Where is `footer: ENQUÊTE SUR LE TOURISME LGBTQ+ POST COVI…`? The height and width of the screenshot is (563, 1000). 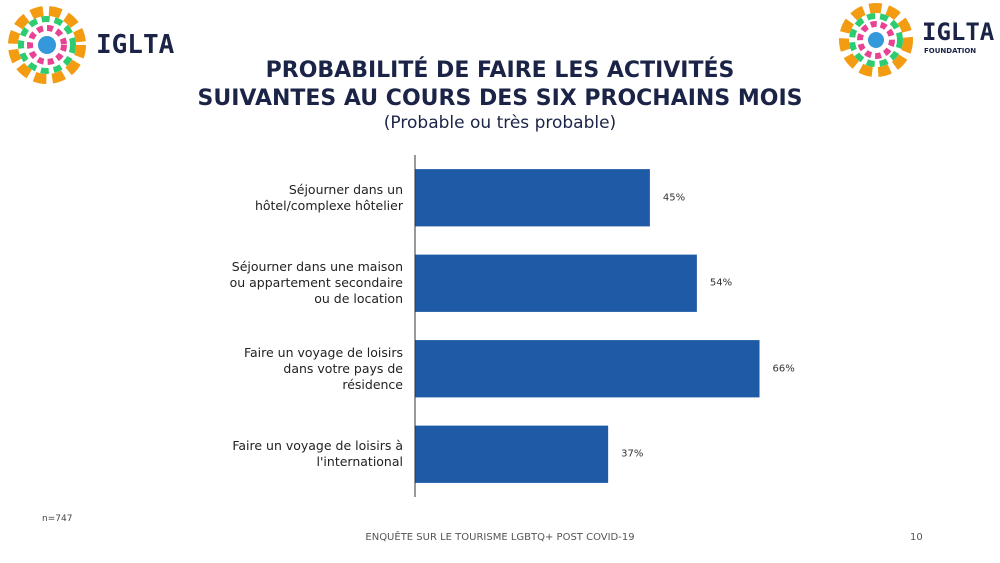
footer: ENQUÊTE SUR LE TOURISME LGBTQ+ POST COVI… is located at coordinates (500, 537).